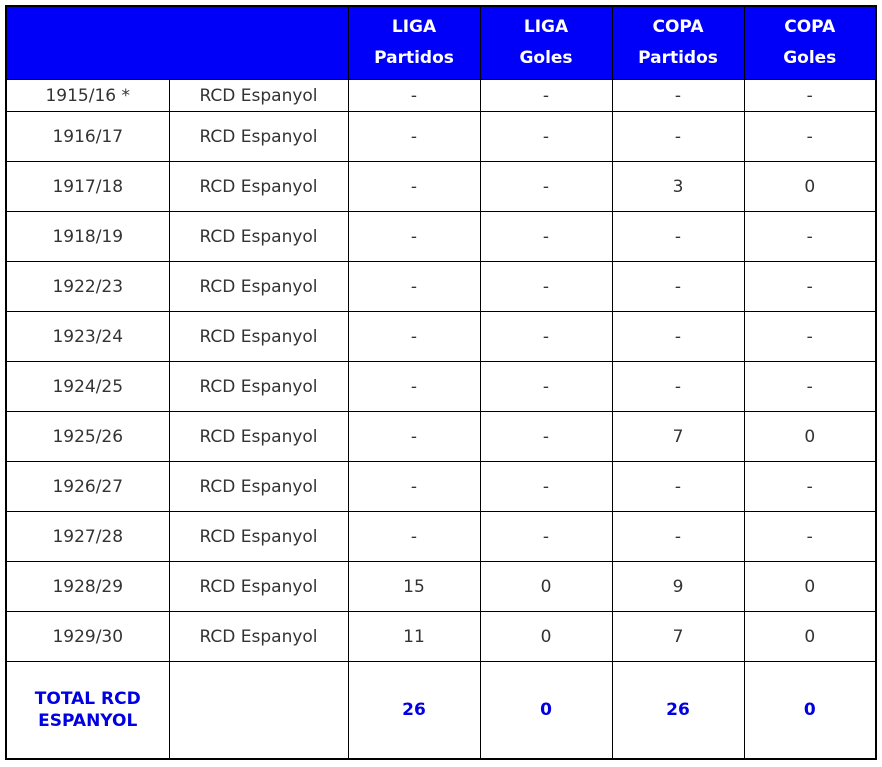  I want to click on table-row: 1916/17 RCD Espanyol - - - -, so click(441, 136).